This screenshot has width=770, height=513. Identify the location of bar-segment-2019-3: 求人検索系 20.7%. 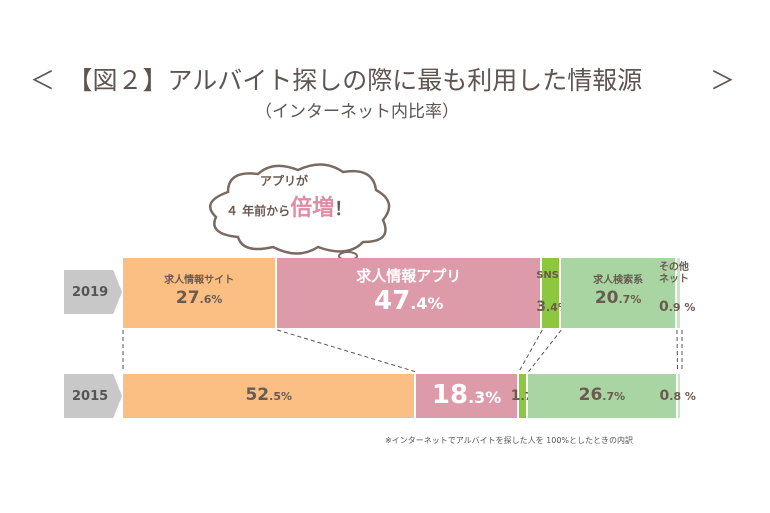
(619, 293).